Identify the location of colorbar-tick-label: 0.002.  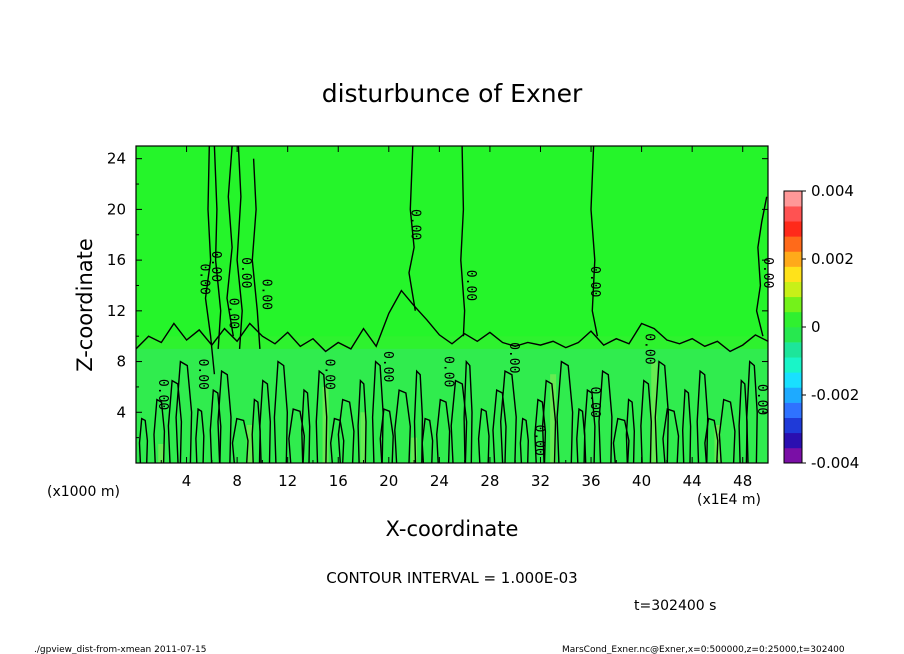
(832, 259).